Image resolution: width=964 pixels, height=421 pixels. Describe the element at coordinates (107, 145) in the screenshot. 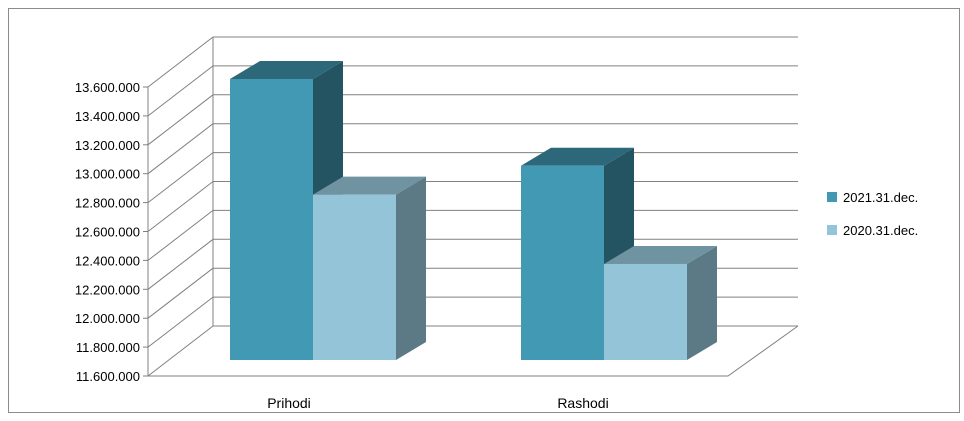

I see `y-tick-label: 13.200.000` at that location.